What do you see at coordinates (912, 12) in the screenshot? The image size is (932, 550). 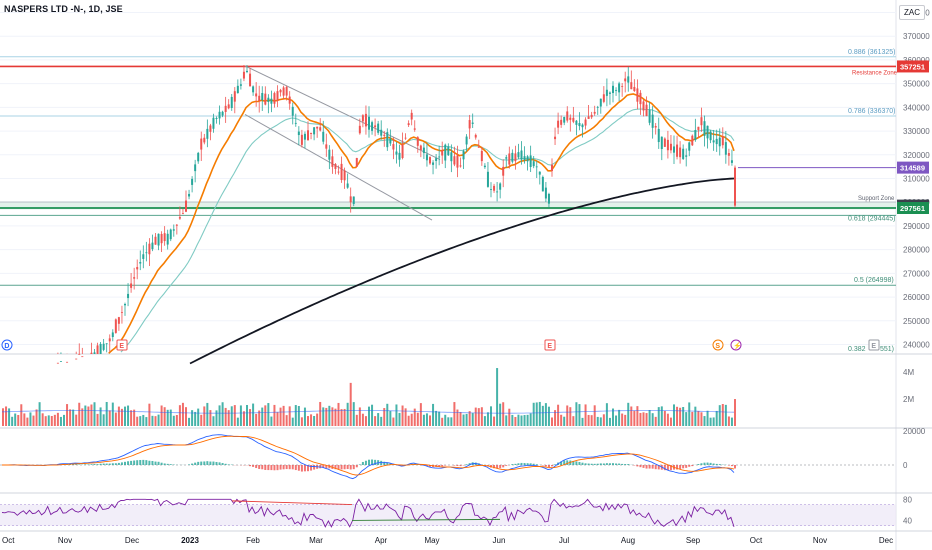 I see `currency-button: ZAC` at bounding box center [912, 12].